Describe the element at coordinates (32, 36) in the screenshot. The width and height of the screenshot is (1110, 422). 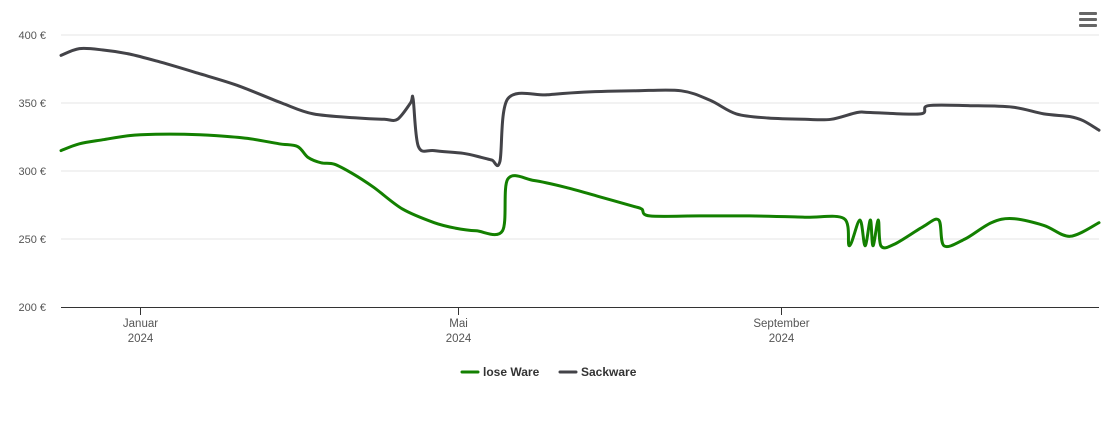
I see `y-tick-label: 400 €` at that location.